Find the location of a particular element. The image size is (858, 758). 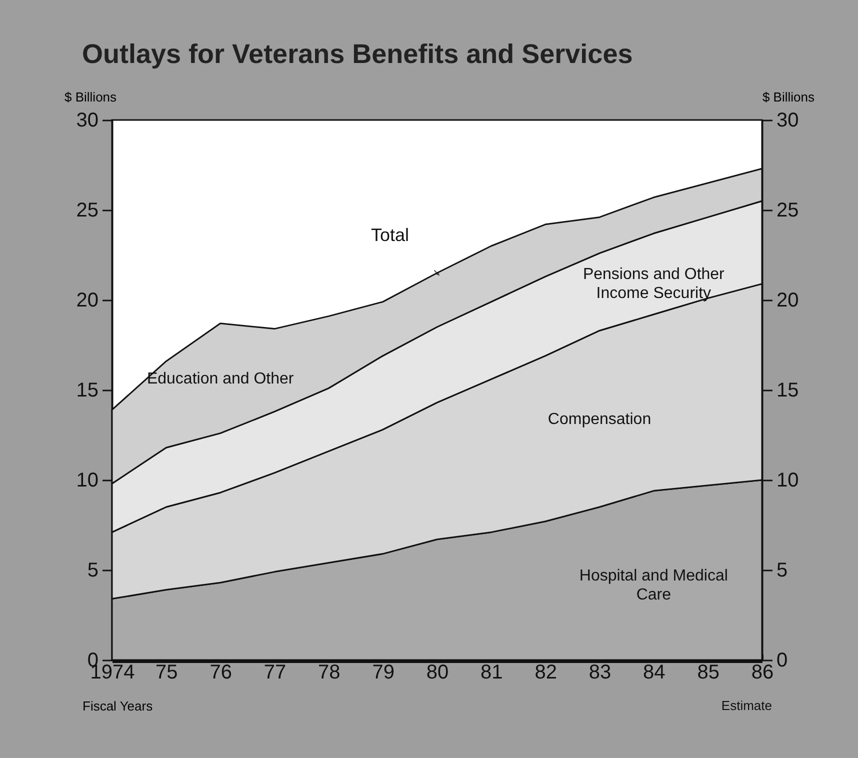

x-tick-label: 86 is located at coordinates (762, 673).